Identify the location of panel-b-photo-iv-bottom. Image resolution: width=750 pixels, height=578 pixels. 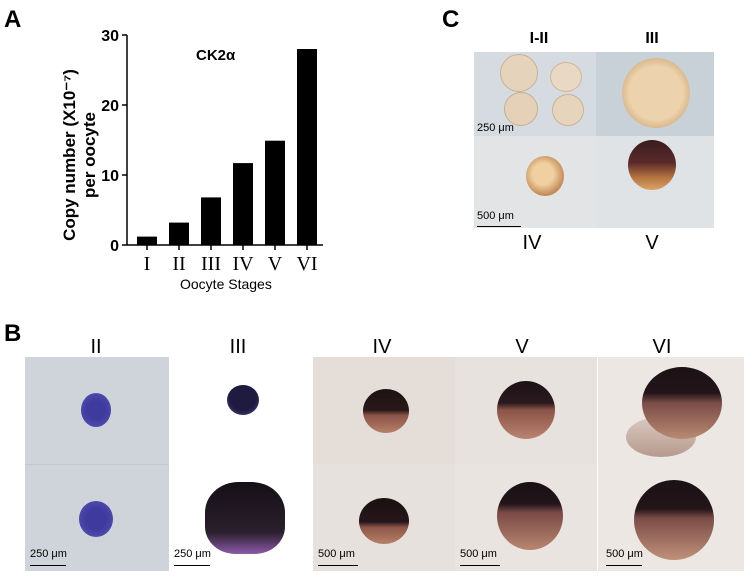
(384, 517).